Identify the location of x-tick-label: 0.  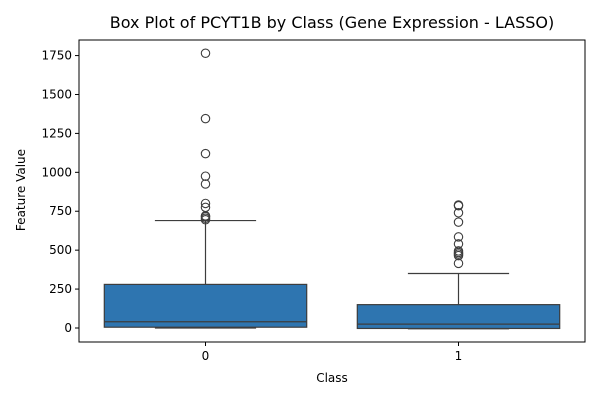
(206, 356).